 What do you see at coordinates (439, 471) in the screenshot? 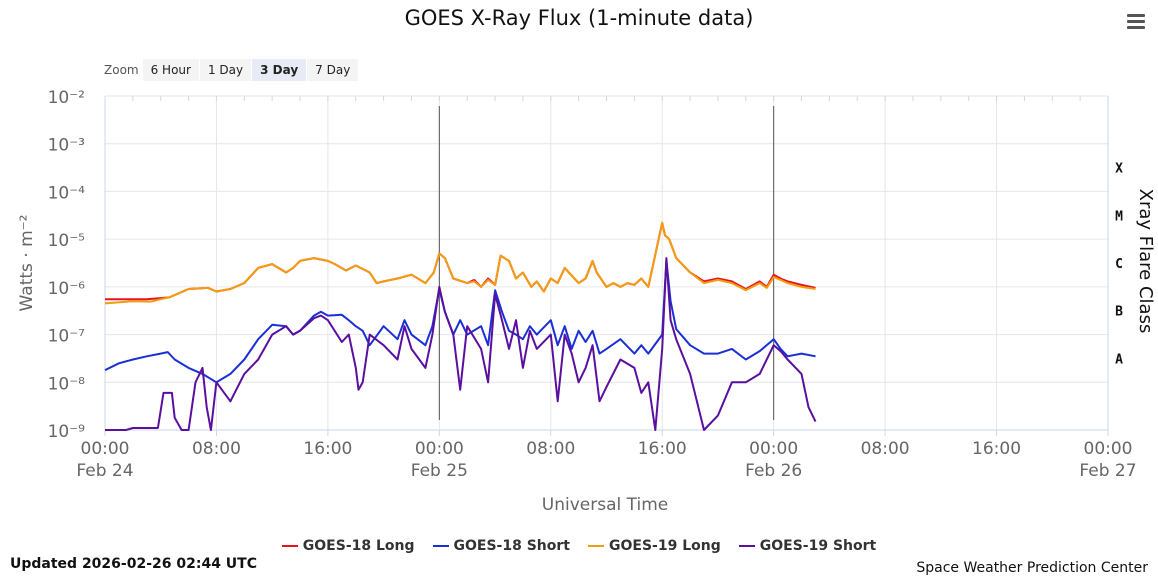
I see `x-tick-date-label: Feb 25` at bounding box center [439, 471].